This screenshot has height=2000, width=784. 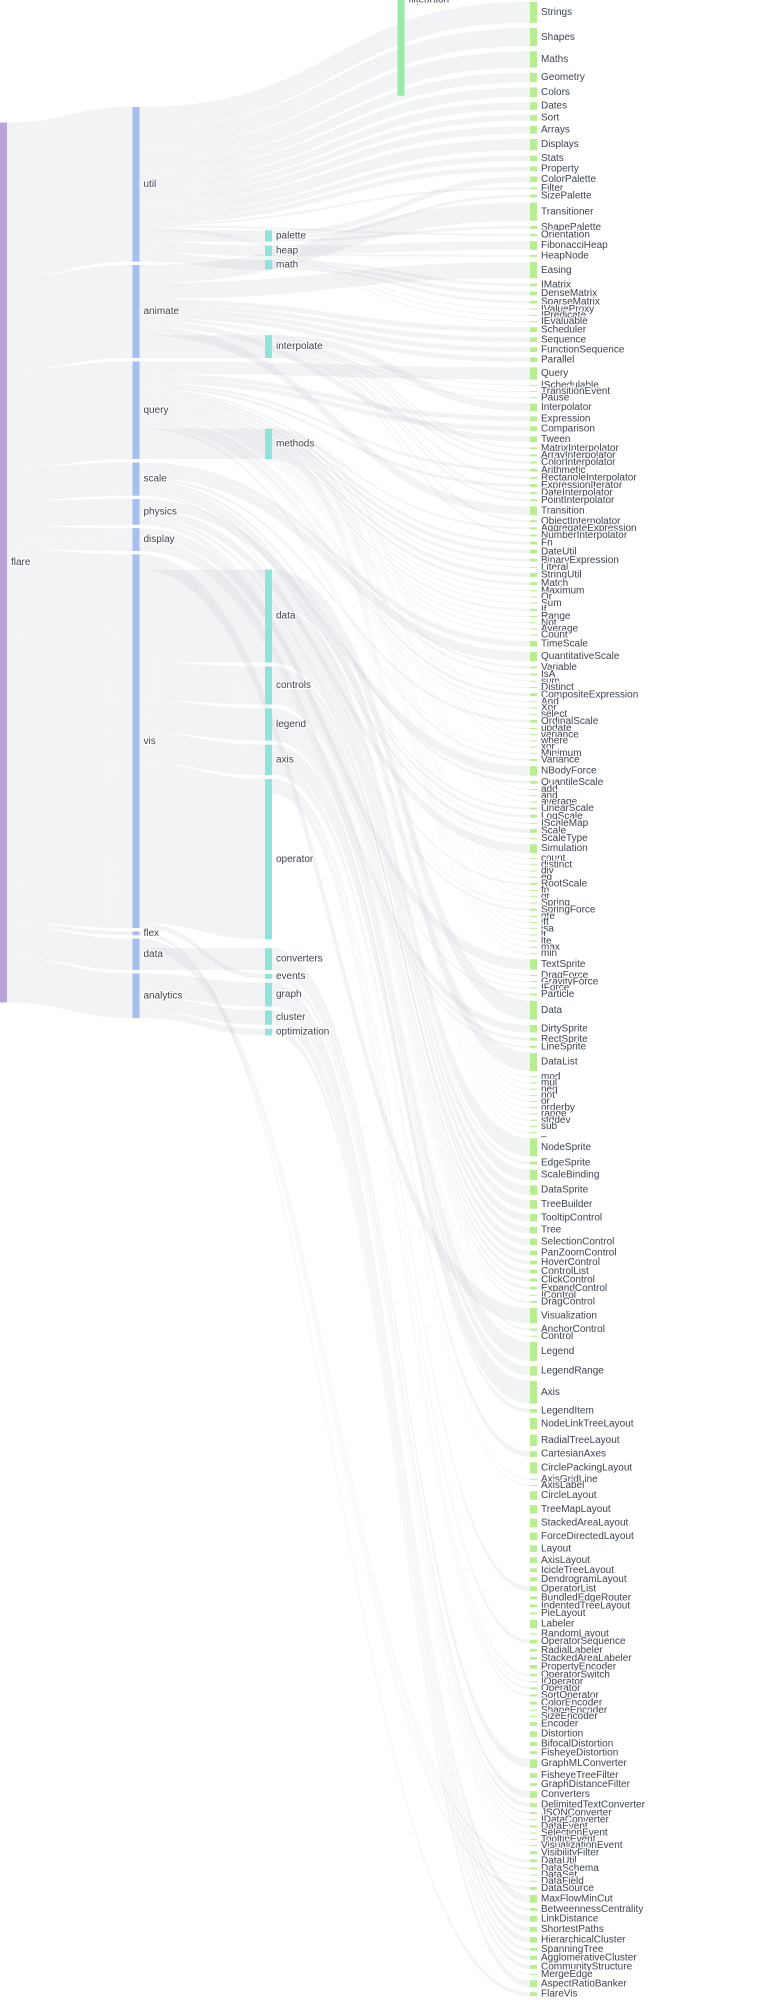 What do you see at coordinates (549, 708) in the screenshot?
I see `leaf-label: Xor` at bounding box center [549, 708].